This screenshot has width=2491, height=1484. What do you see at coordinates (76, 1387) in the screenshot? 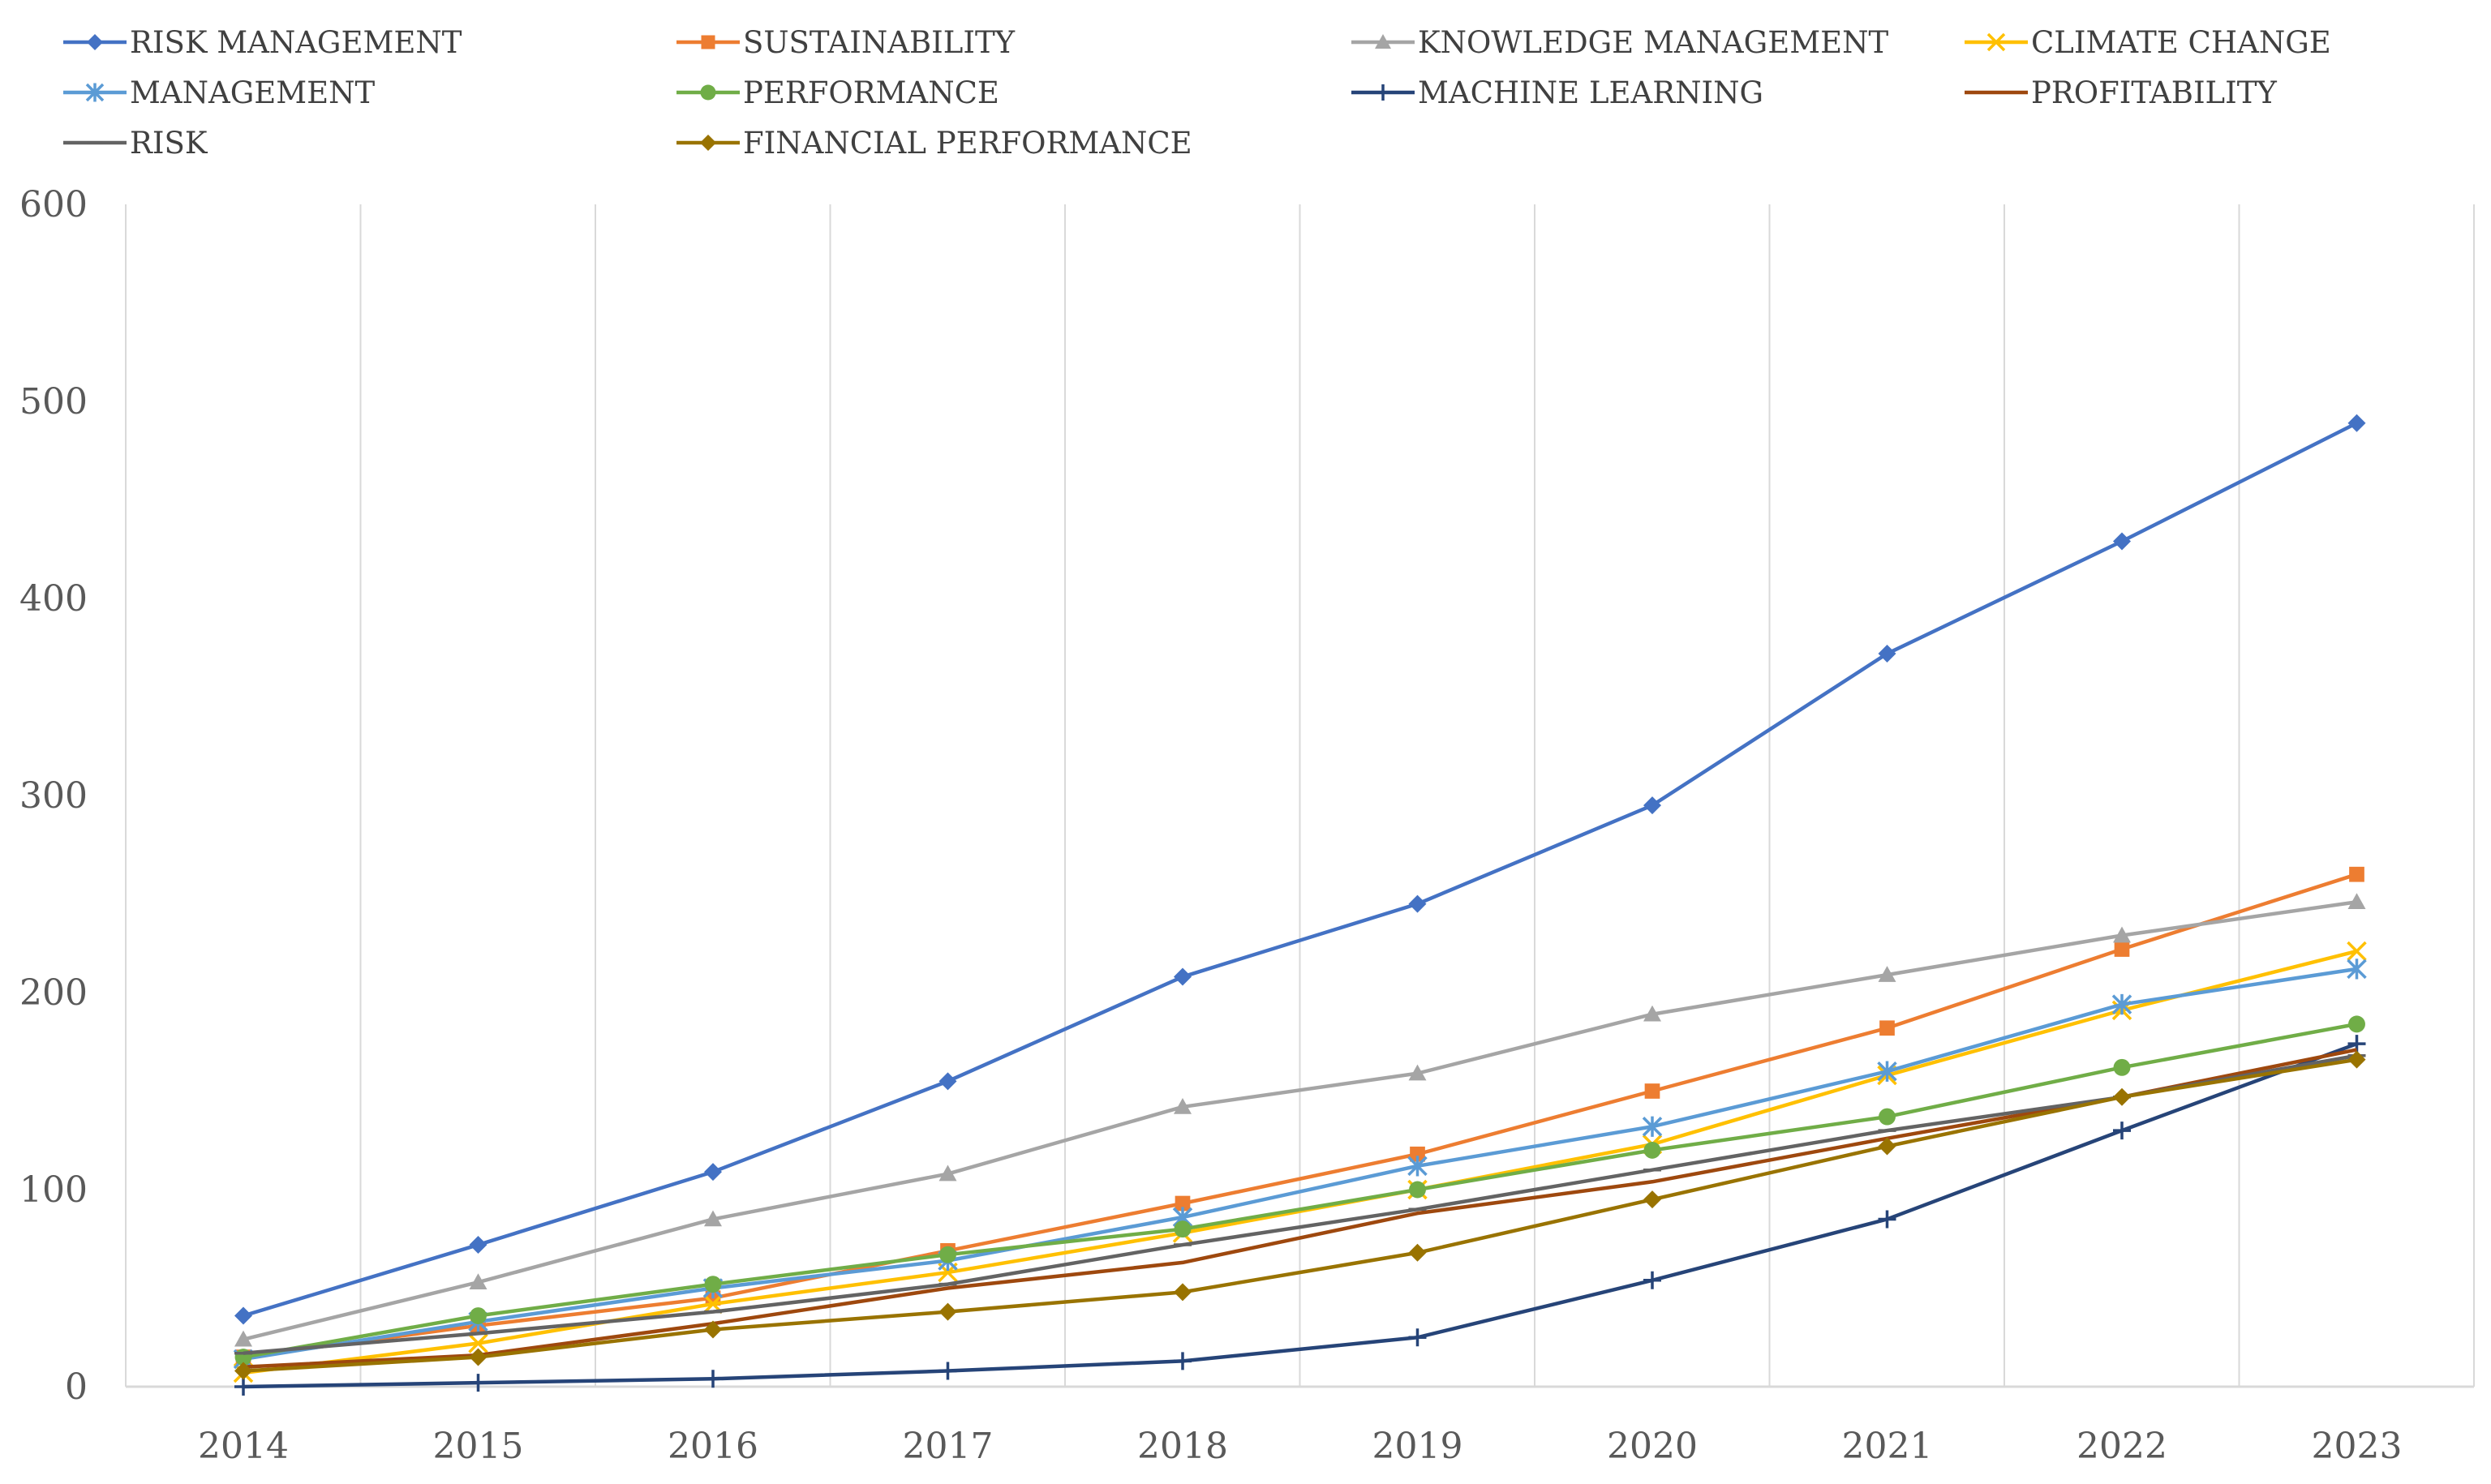
I see `y-tick-label: 0` at bounding box center [76, 1387].